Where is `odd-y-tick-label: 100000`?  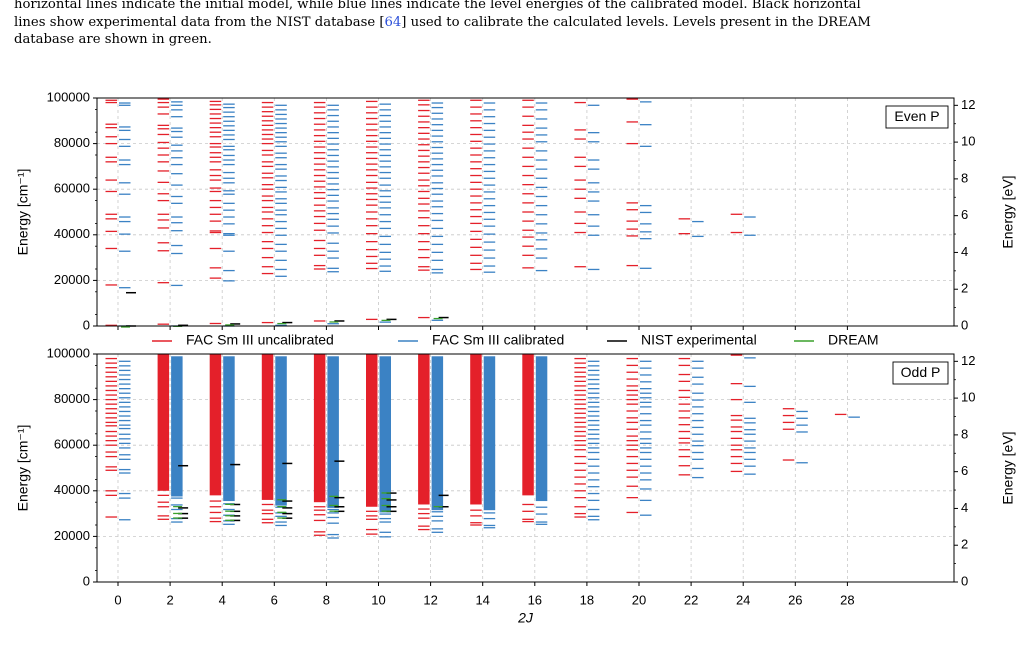 odd-y-tick-label: 100000 is located at coordinates (68, 352).